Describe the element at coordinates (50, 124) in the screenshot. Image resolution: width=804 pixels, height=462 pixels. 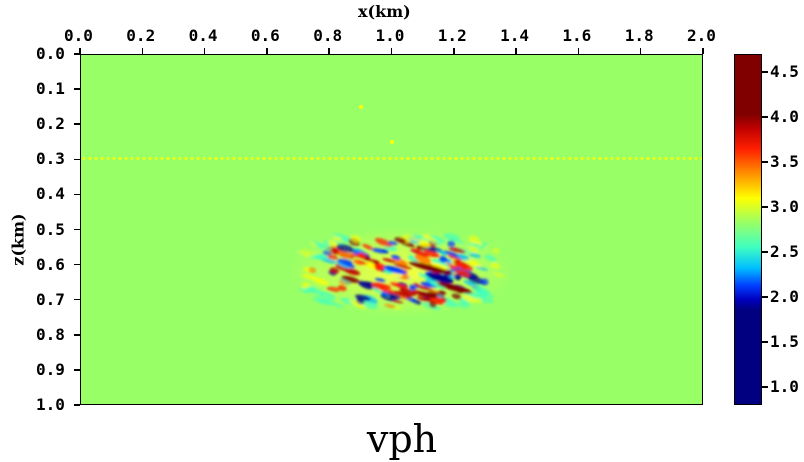
I see `y-tick-label: 0.2` at that location.